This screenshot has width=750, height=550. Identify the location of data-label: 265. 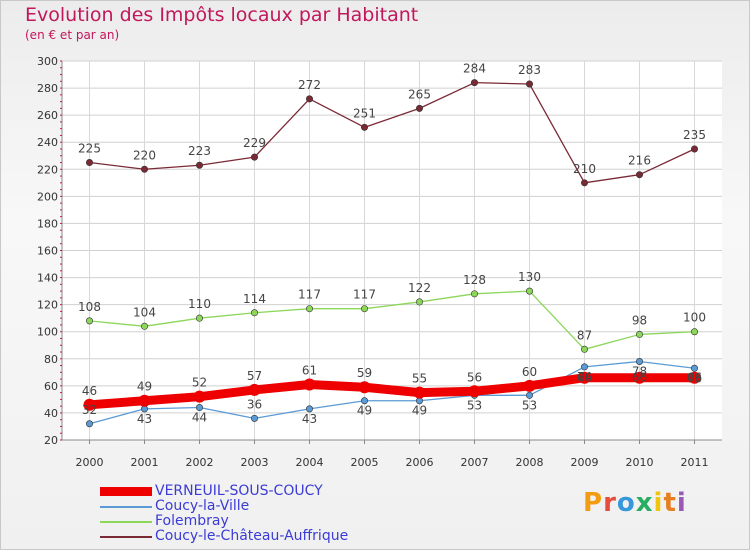
(419, 94).